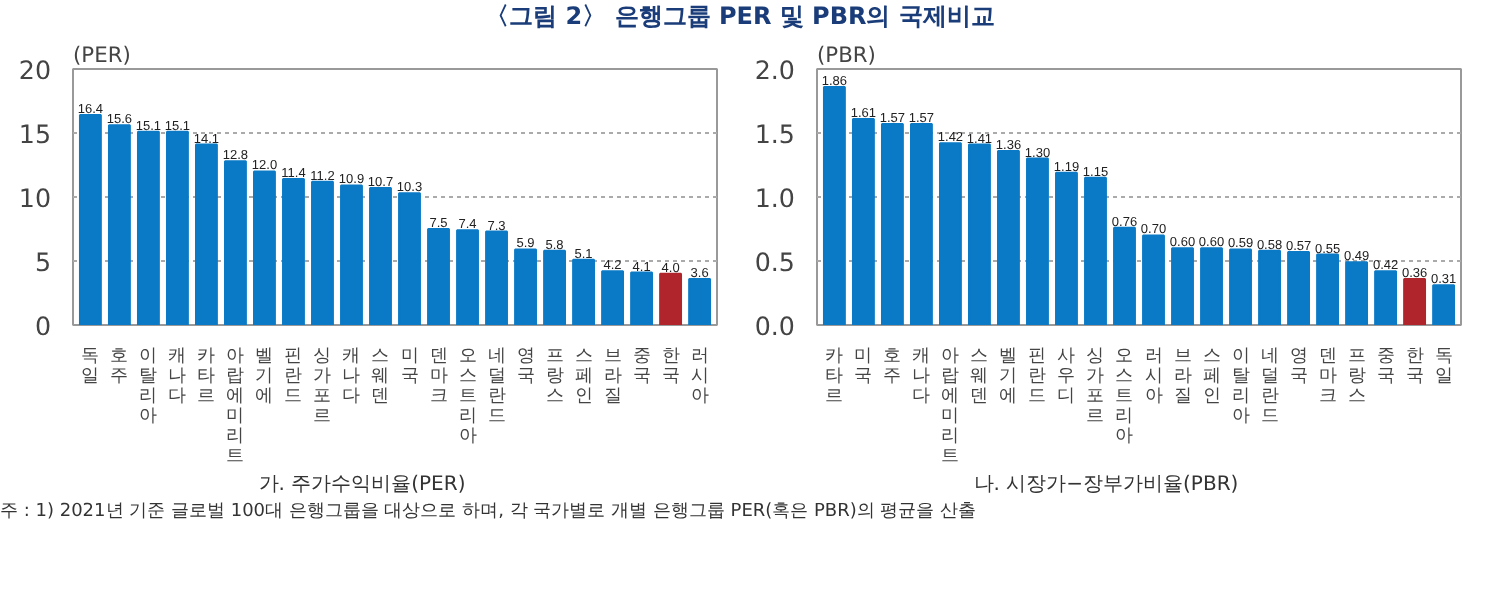 The width and height of the screenshot is (1490, 592). I want to click on y-axis-title: (PBR), so click(846, 55).